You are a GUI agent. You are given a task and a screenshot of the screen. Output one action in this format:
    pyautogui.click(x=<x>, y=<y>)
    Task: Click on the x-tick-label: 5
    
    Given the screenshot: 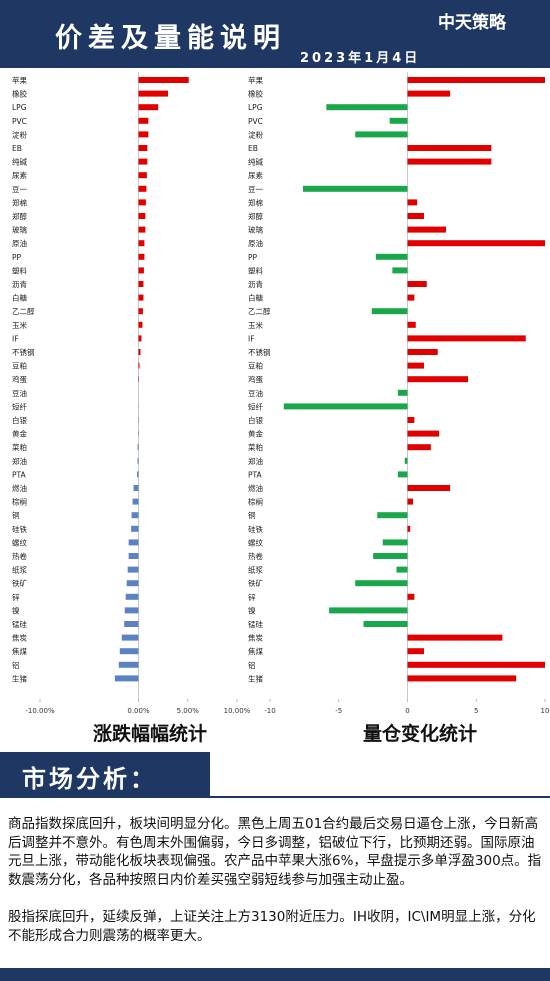 What is the action you would take?
    pyautogui.click(x=476, y=711)
    